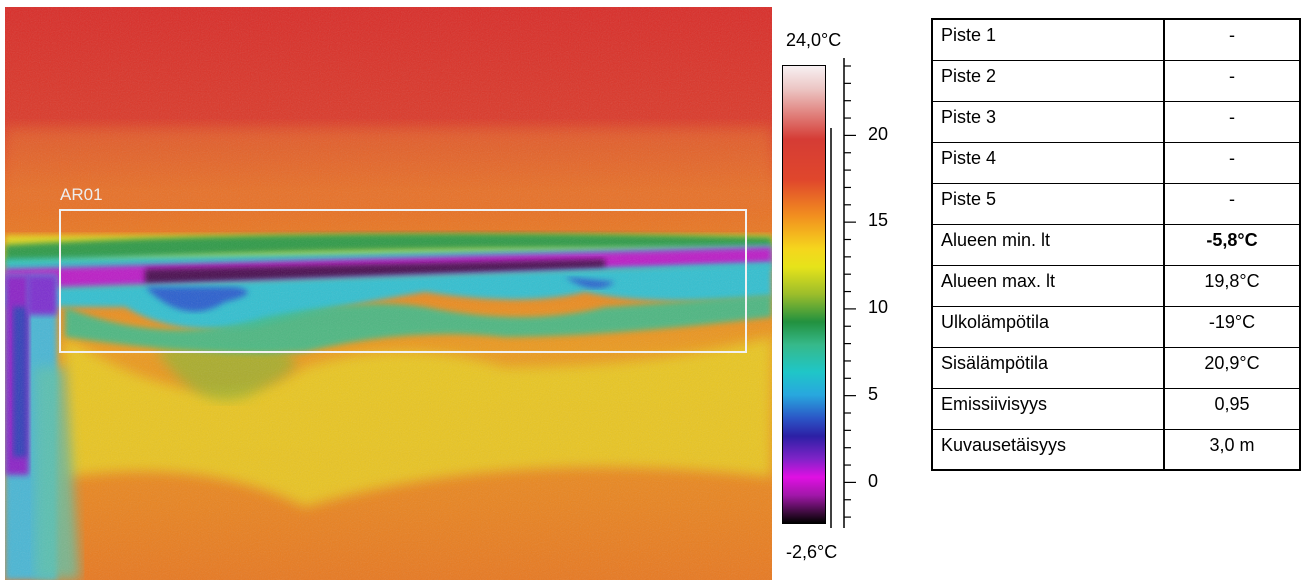  Describe the element at coordinates (873, 481) in the screenshot. I see `tick-label-0: 0` at that location.